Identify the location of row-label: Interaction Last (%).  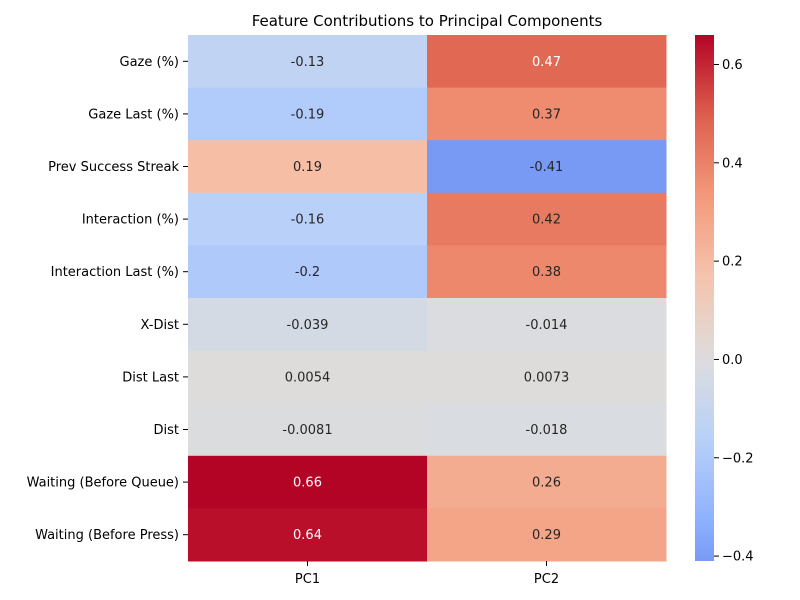
(115, 272).